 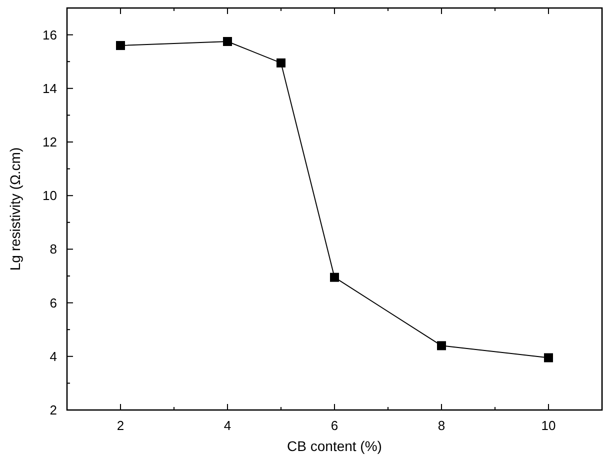 I want to click on y-tick-label: 4, so click(x=53, y=356).